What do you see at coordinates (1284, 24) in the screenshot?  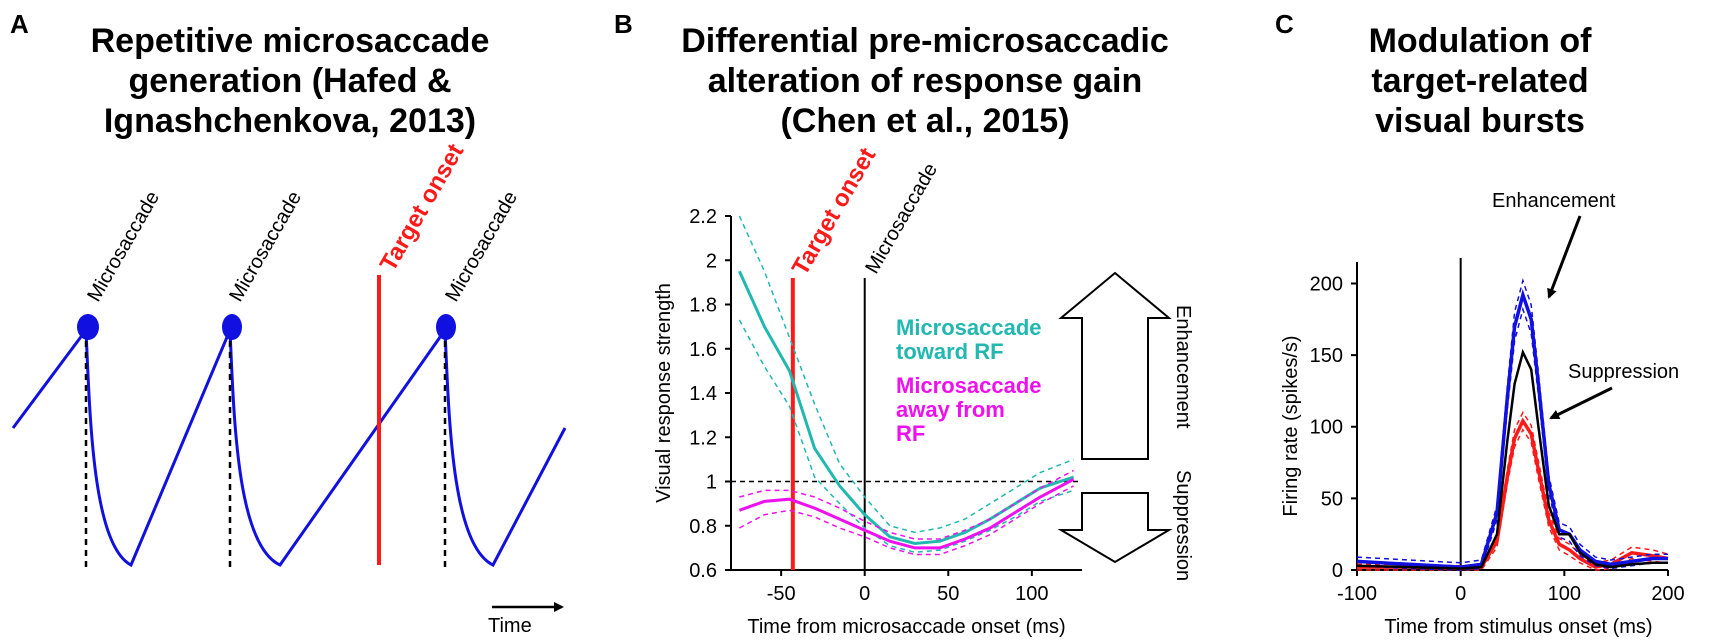 I see `panel-c-label: C` at bounding box center [1284, 24].